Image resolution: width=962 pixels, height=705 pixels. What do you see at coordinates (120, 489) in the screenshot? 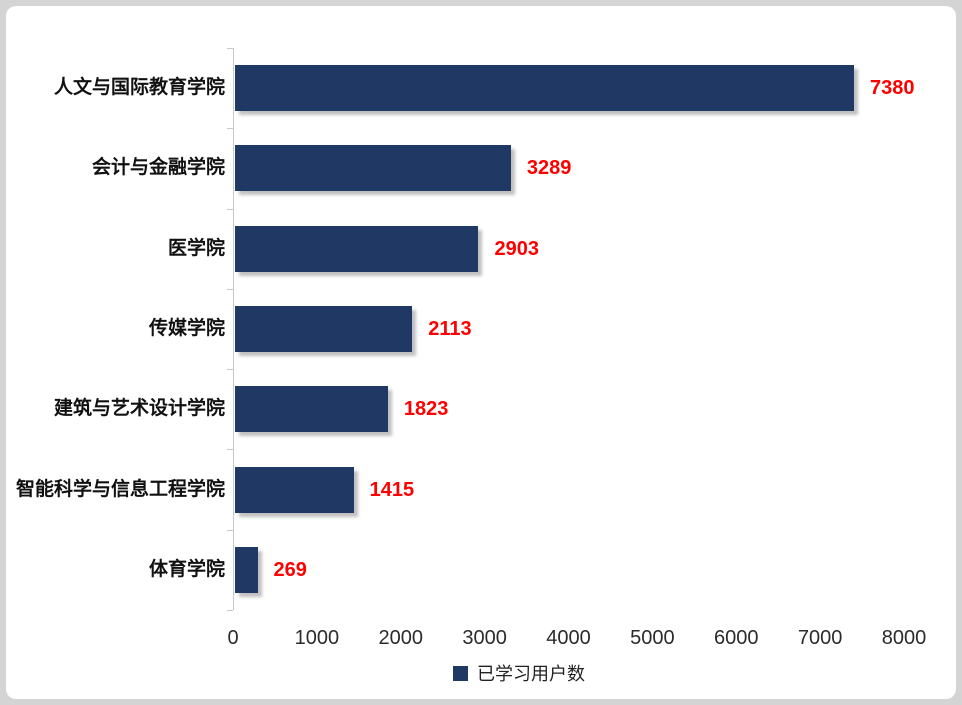
I see `category-label: 智能科学与信息工程学院` at bounding box center [120, 489].